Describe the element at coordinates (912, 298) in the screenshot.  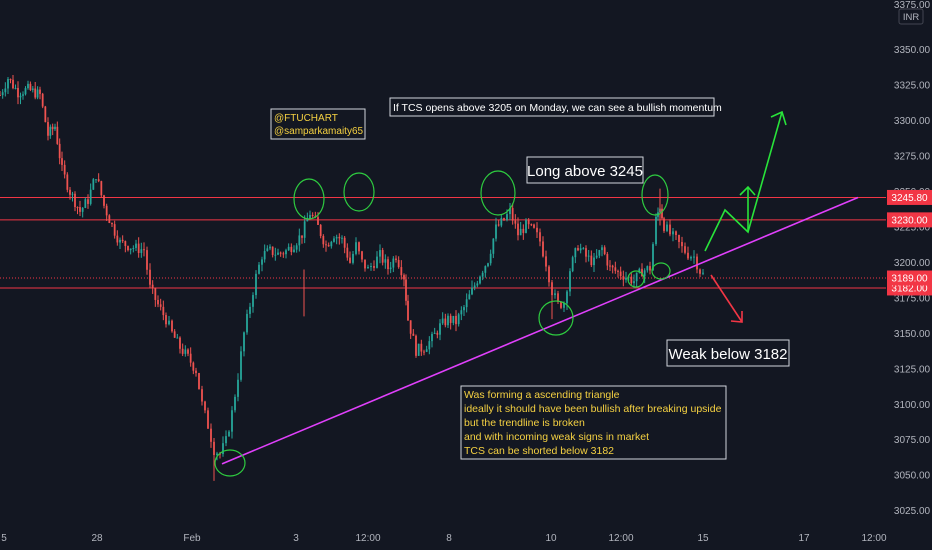
I see `y-tick-label: 3175.00` at that location.